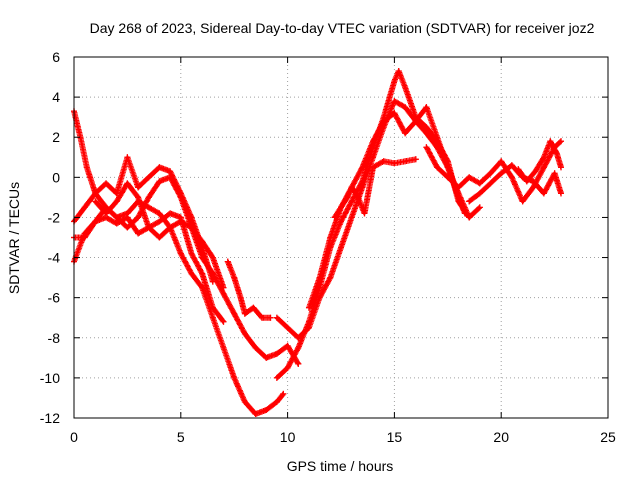  I want to click on y-tick-label: 4, so click(56, 97).